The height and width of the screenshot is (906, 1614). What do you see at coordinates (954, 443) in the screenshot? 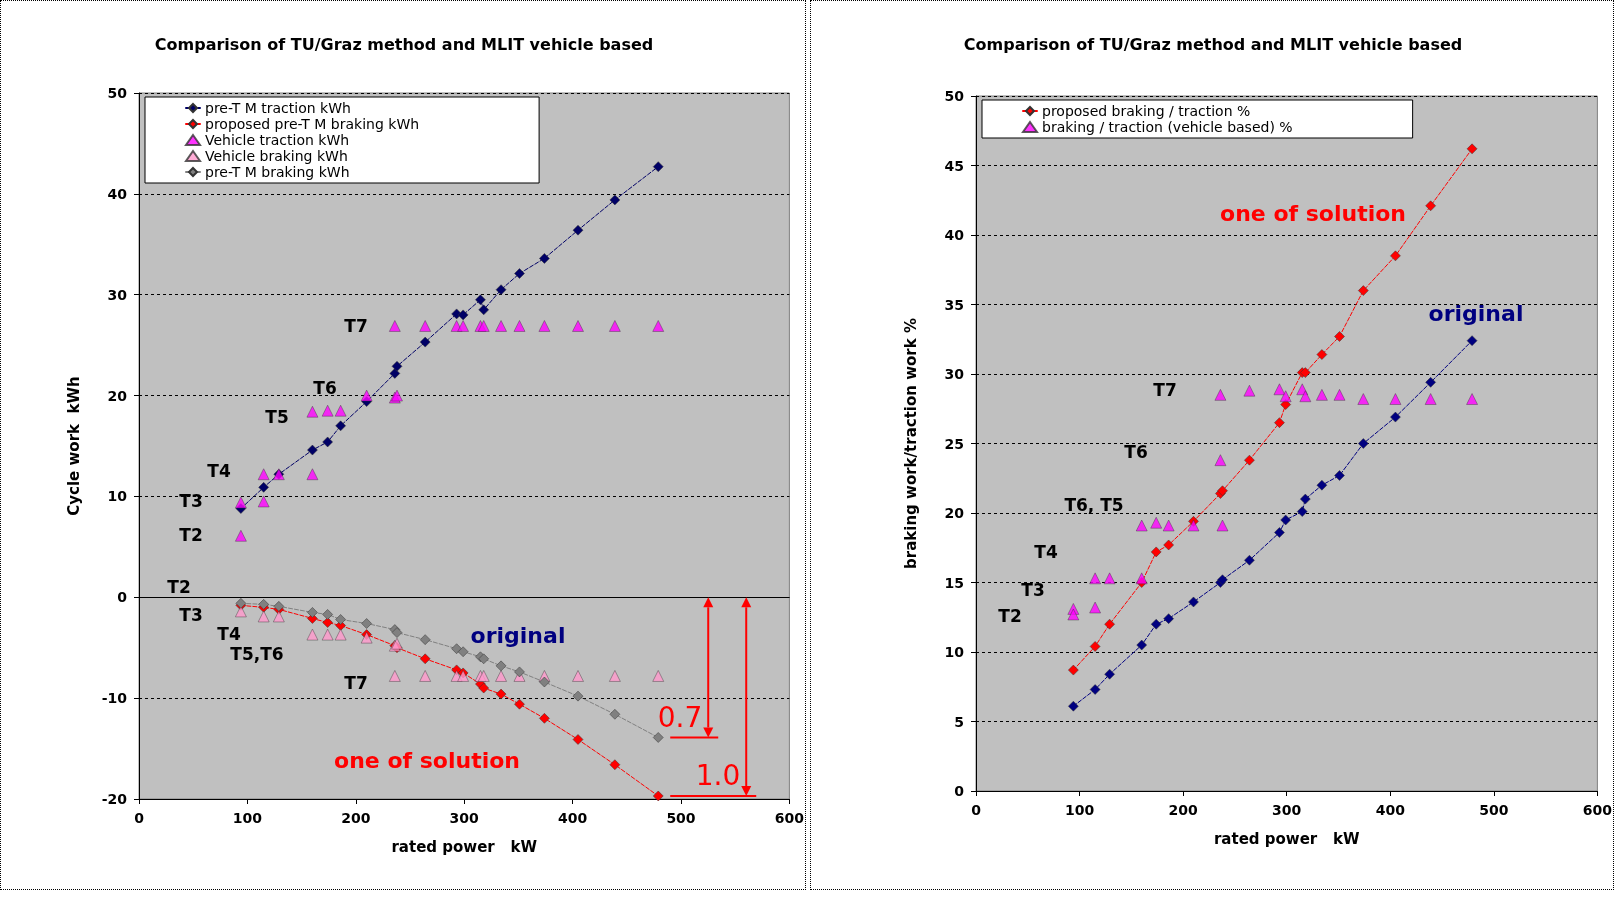
I see `y-tick-label: 25` at bounding box center [954, 443].